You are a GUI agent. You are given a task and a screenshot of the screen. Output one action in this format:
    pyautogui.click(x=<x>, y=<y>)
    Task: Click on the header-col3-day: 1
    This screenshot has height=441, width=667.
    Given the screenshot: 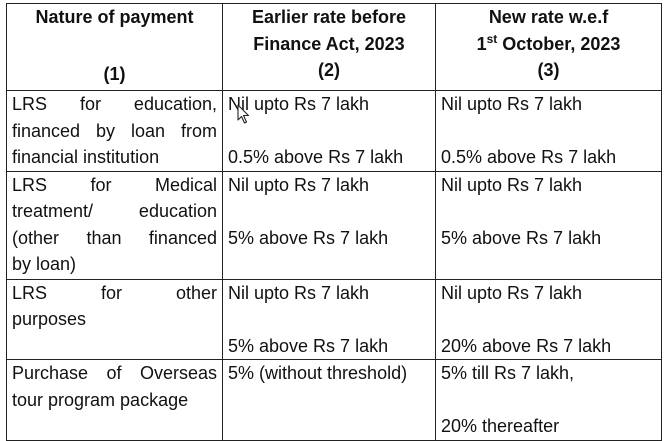 What is the action you would take?
    pyautogui.click(x=481, y=43)
    